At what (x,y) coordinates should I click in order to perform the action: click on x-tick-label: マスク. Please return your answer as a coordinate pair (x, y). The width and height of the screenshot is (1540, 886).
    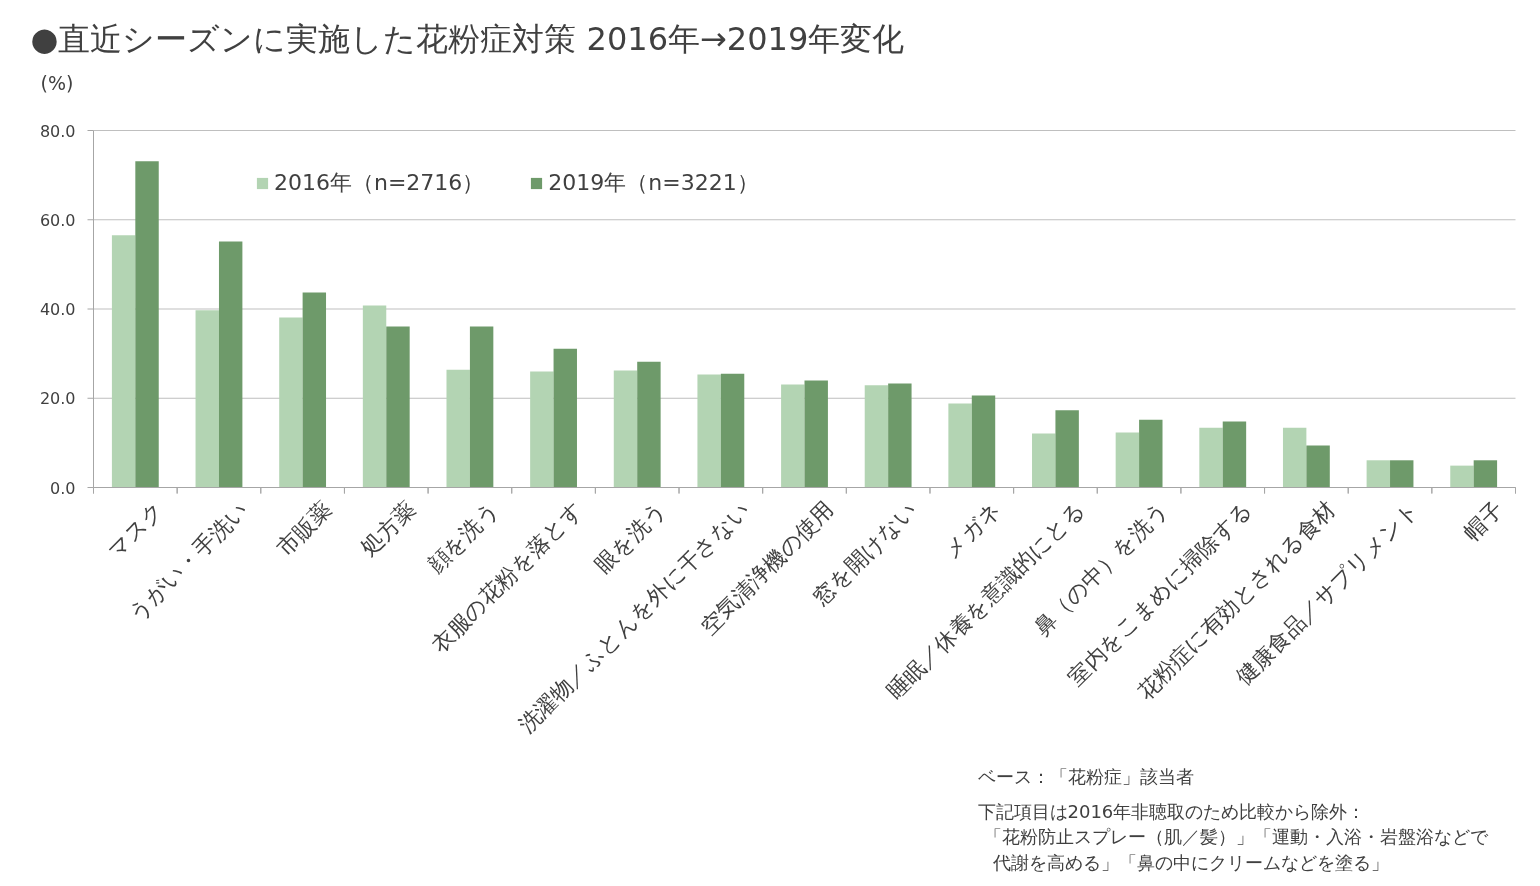
    Looking at the image, I should click on (136, 530).